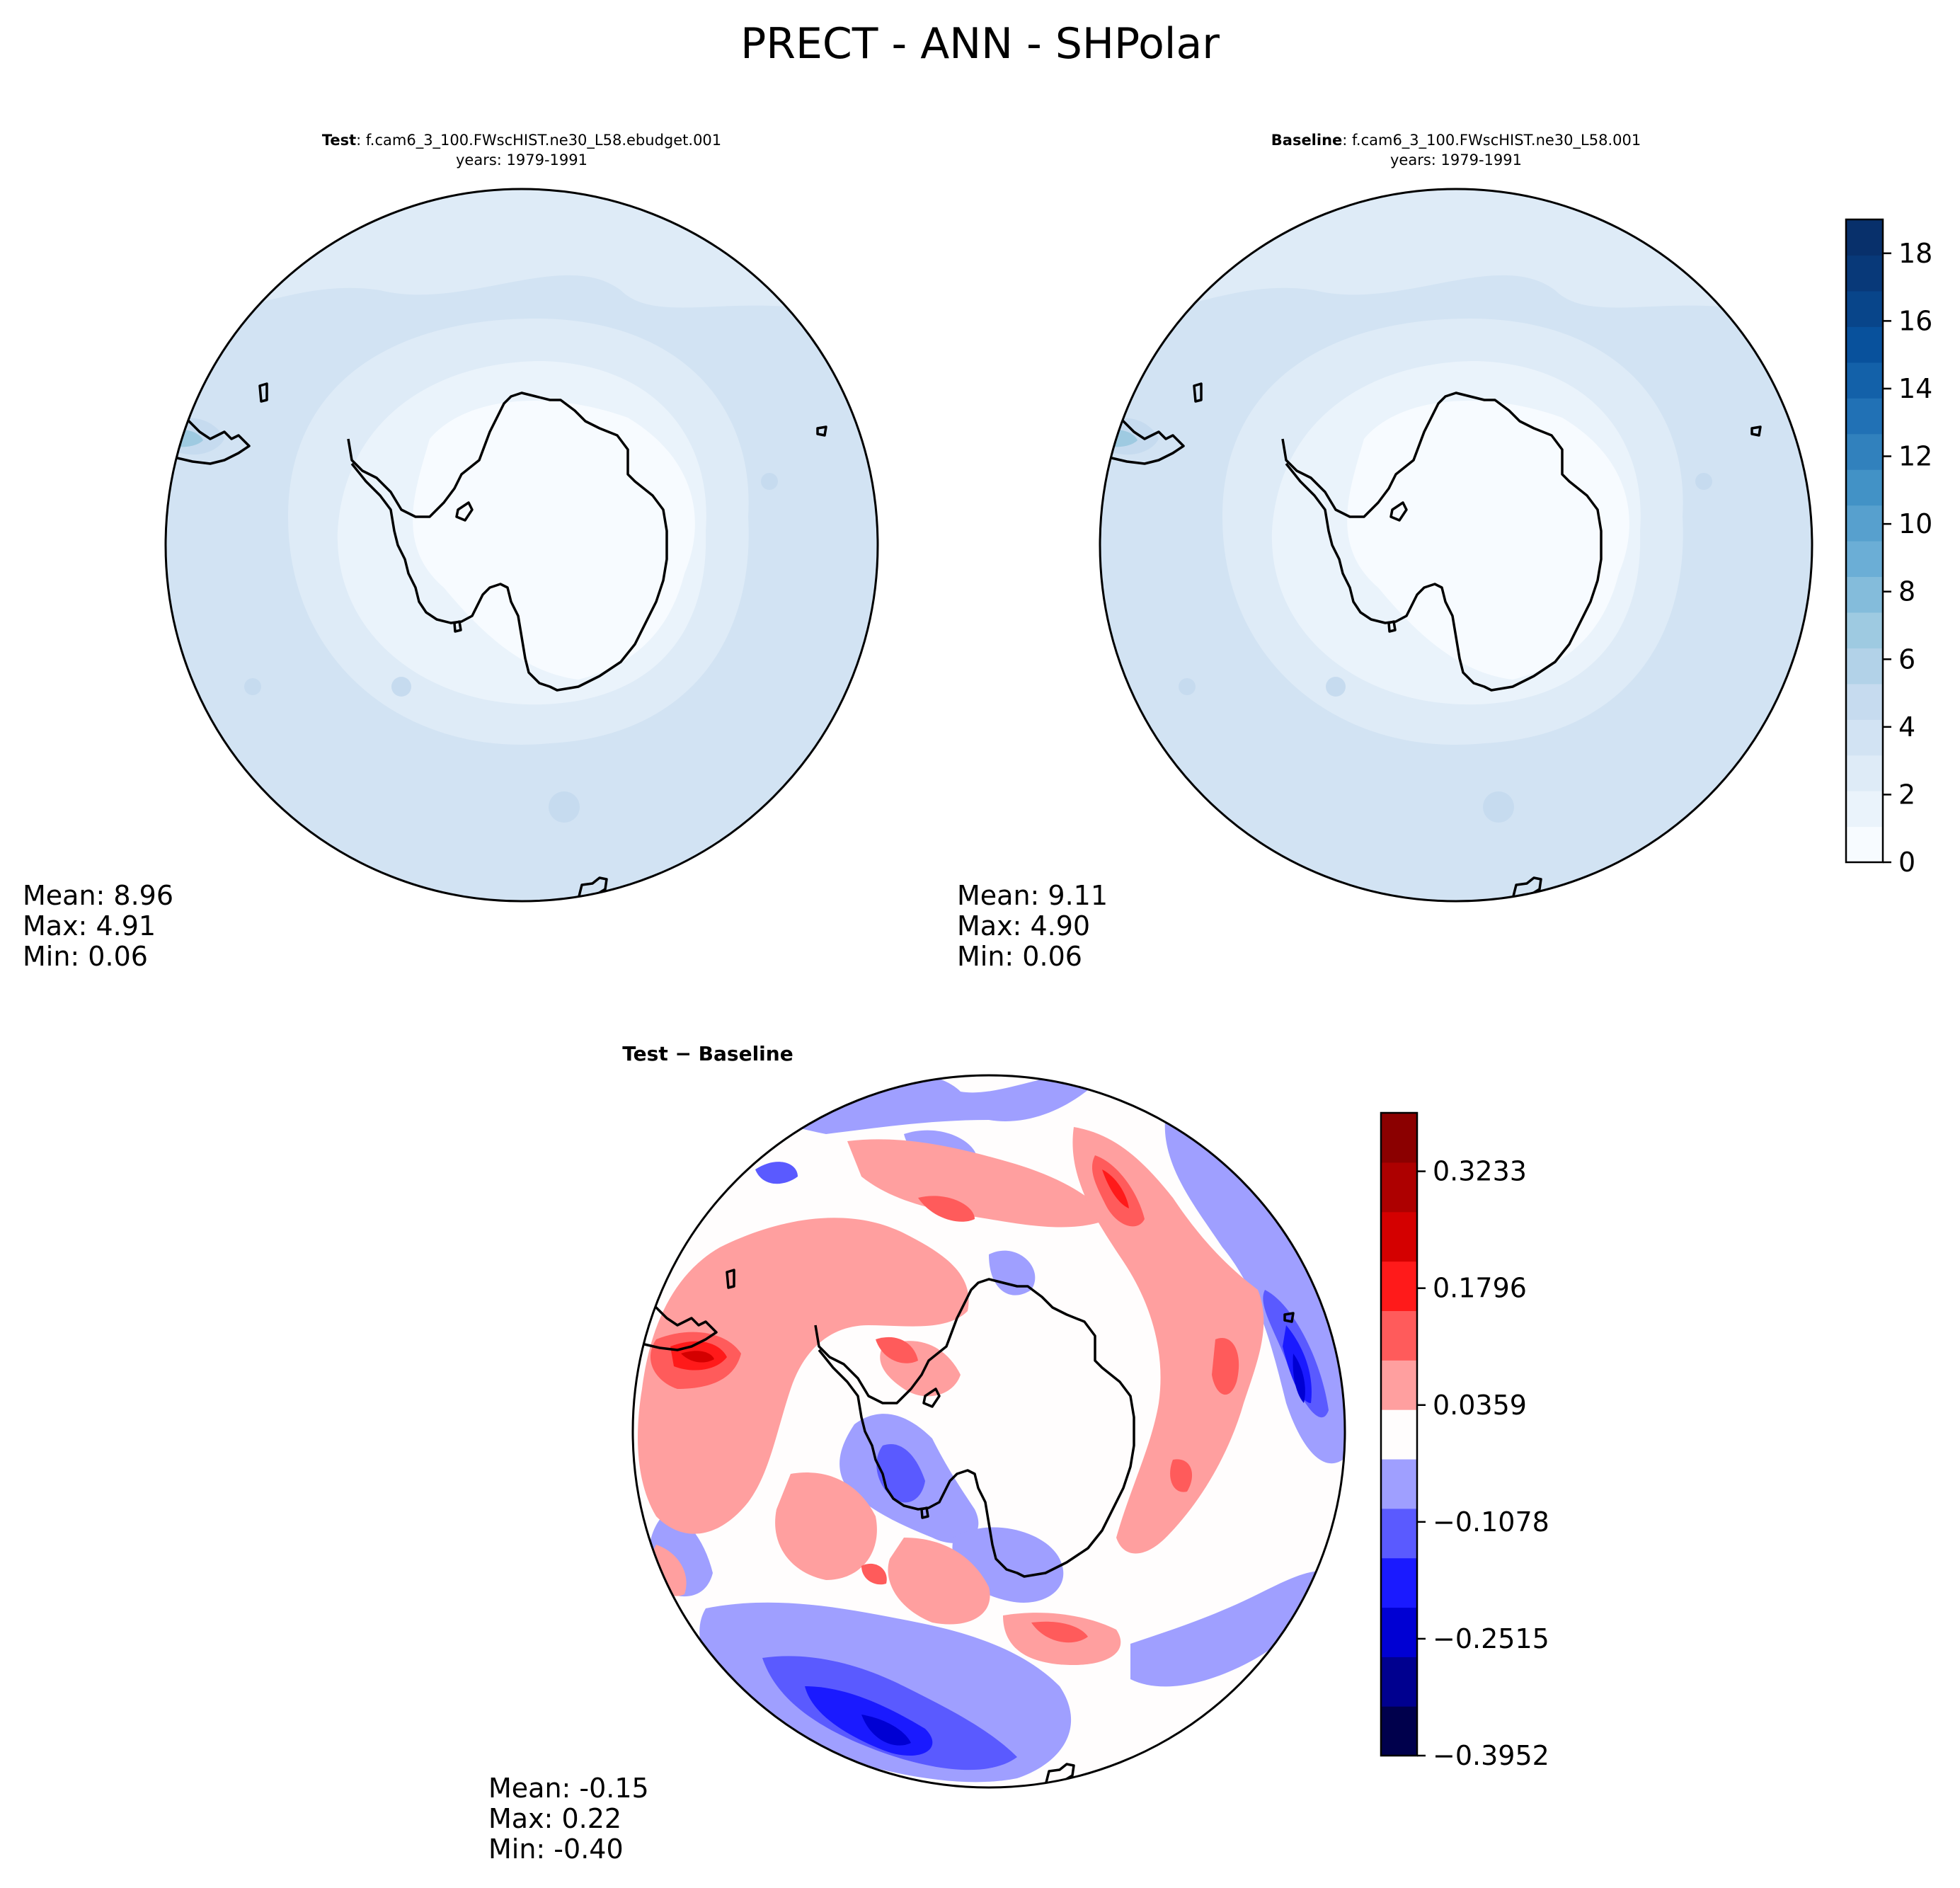 This screenshot has height=1888, width=1960. What do you see at coordinates (1019, 957) in the screenshot?
I see `baseline-min: Min: 0.06` at bounding box center [1019, 957].